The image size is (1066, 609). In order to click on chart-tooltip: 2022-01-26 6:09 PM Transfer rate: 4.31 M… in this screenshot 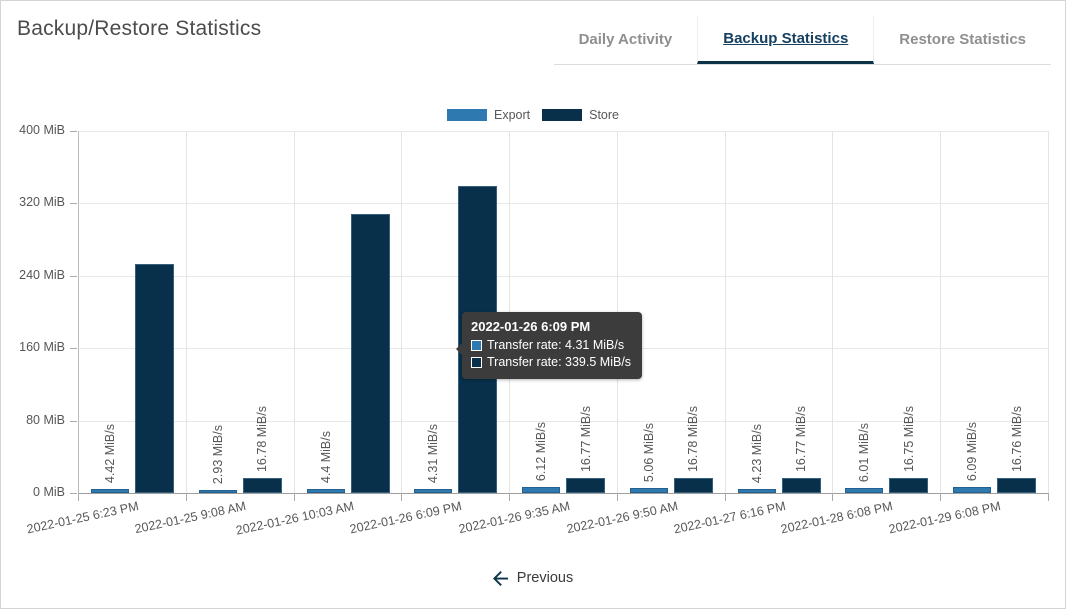, I will do `click(549, 345)`.